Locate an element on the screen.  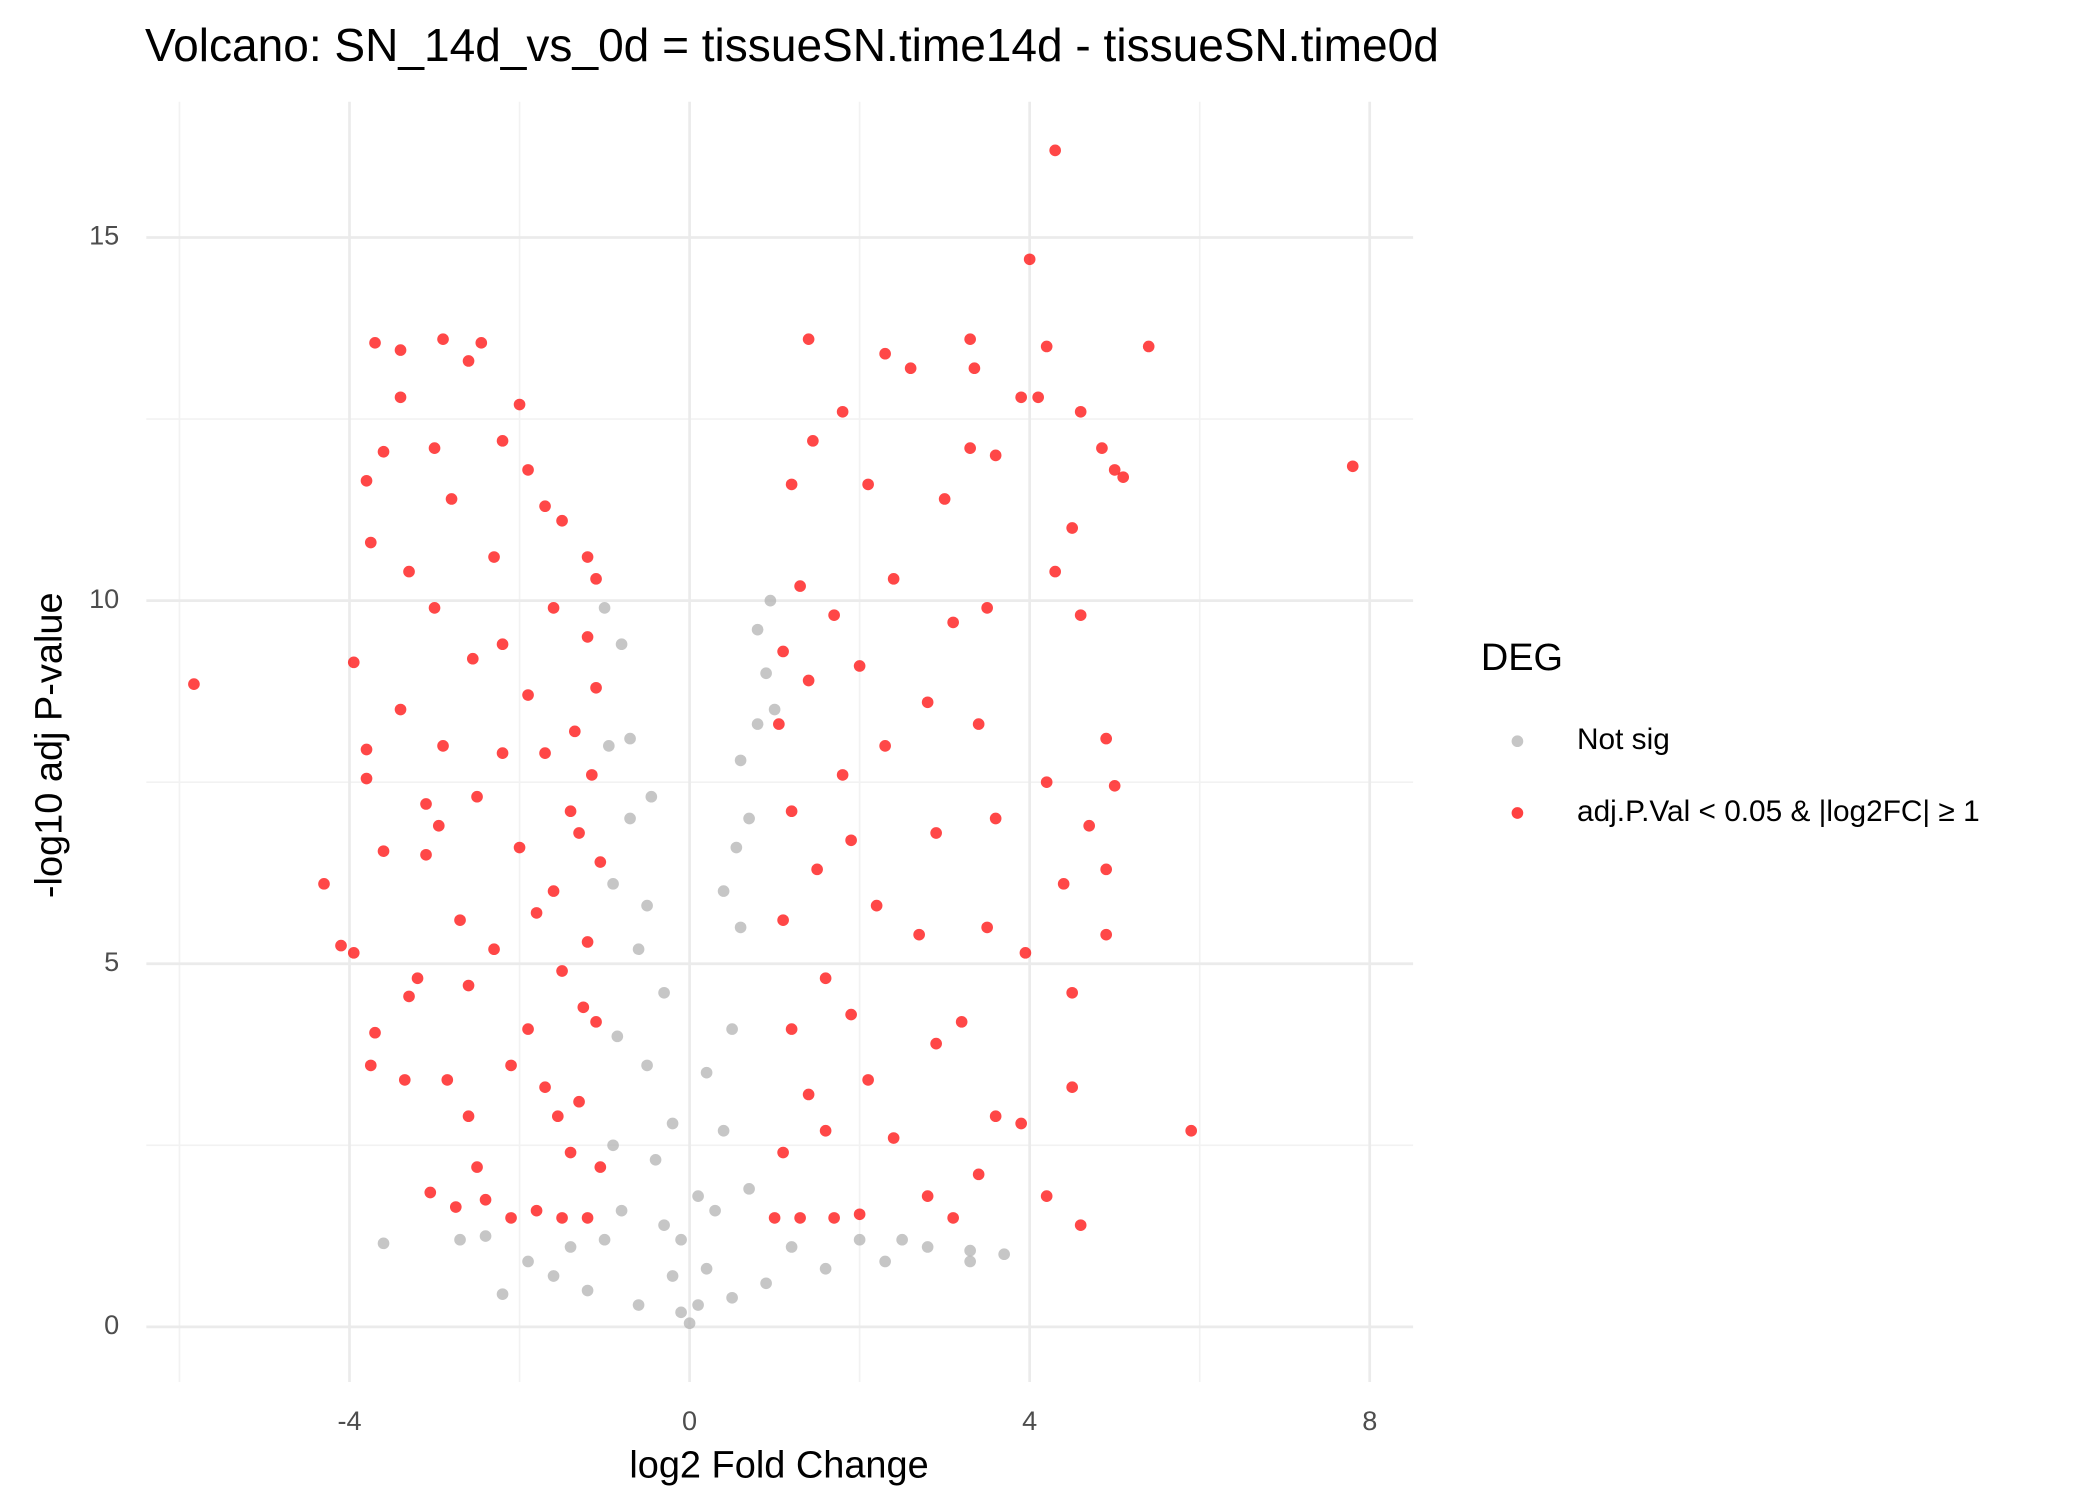
y-tick-label: 15 is located at coordinates (104, 235).